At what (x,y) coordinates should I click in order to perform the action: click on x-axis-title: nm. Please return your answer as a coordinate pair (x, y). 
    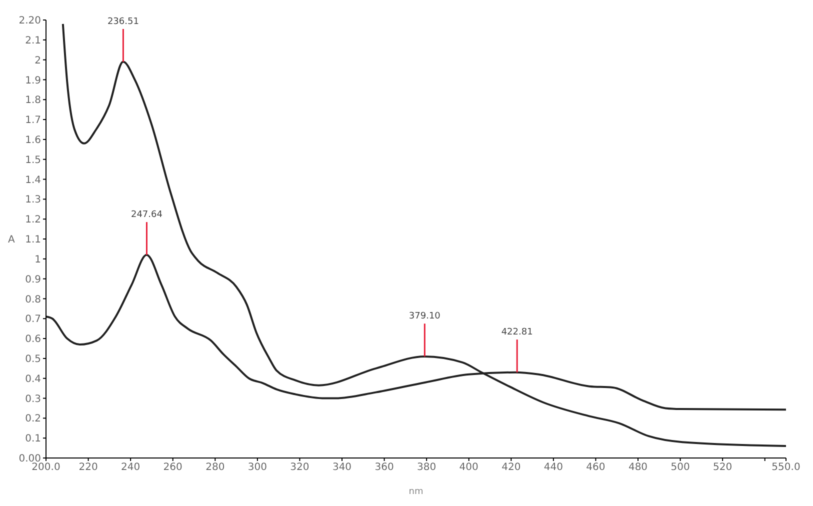
    Looking at the image, I should click on (416, 492).